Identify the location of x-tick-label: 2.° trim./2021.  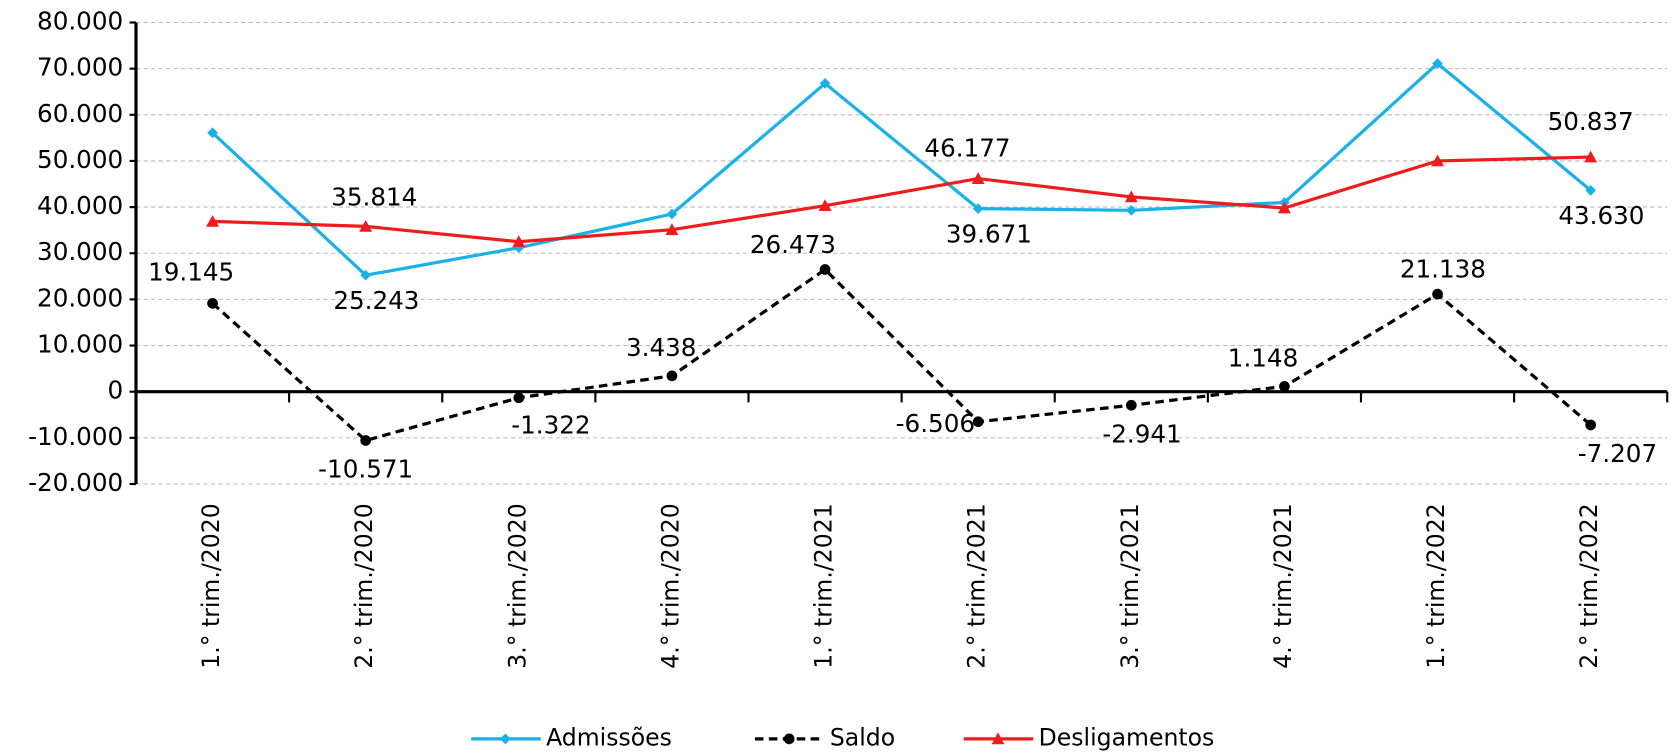
(977, 585).